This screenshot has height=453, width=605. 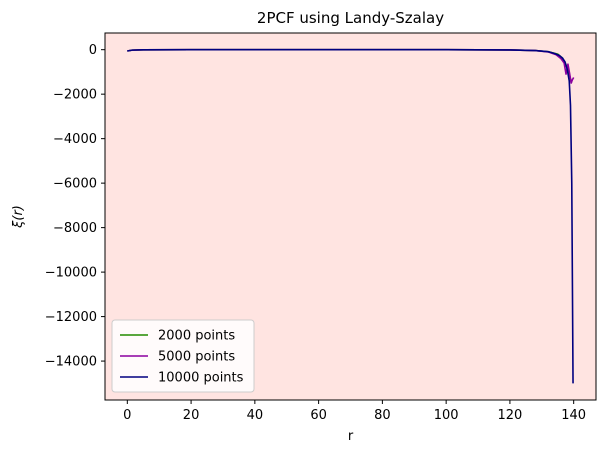 I want to click on x-tick-label: 80, so click(x=382, y=415).